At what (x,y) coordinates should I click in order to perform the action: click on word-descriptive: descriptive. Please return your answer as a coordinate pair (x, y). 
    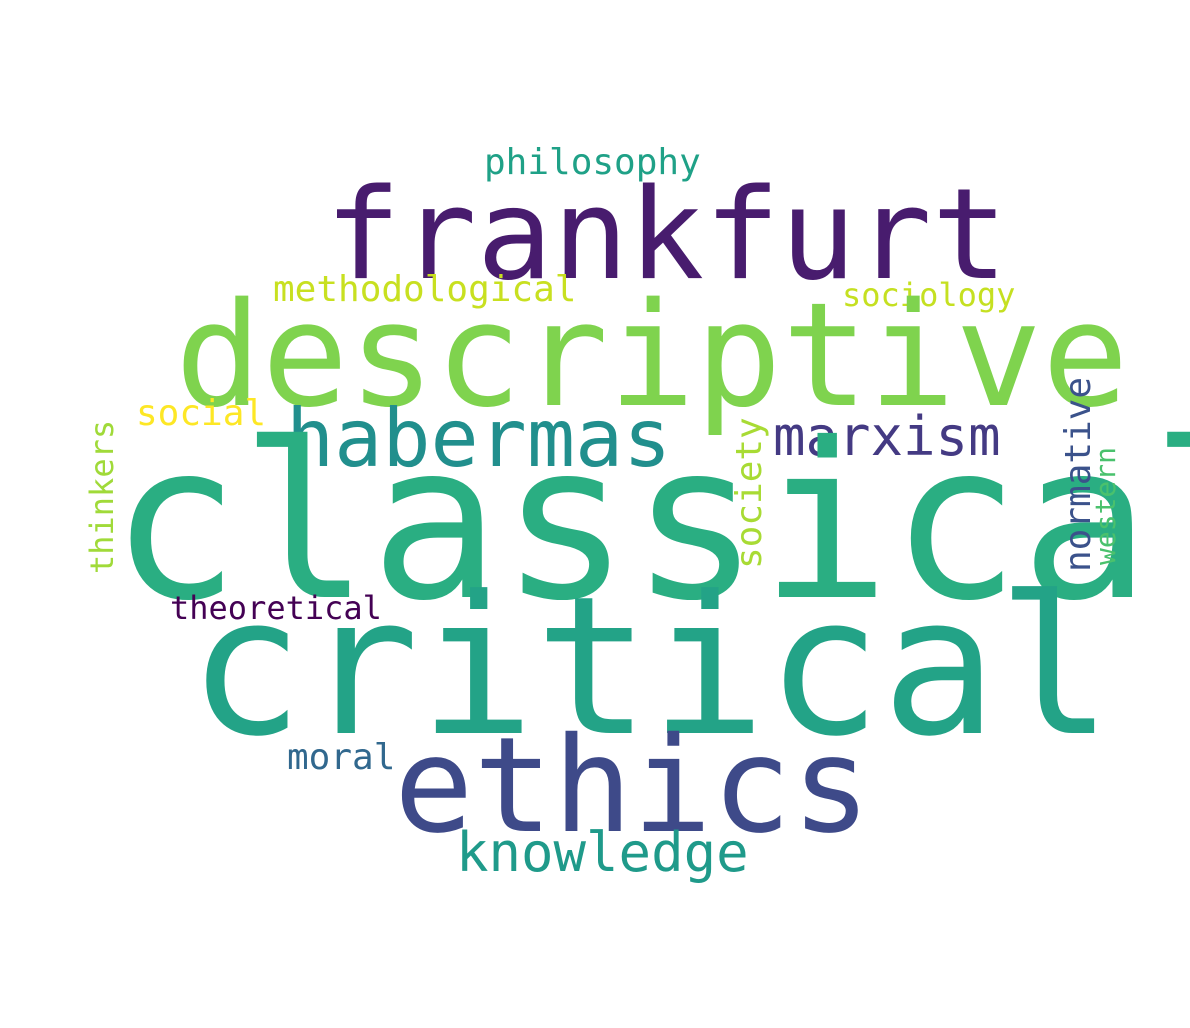
    Looking at the image, I should click on (652, 355).